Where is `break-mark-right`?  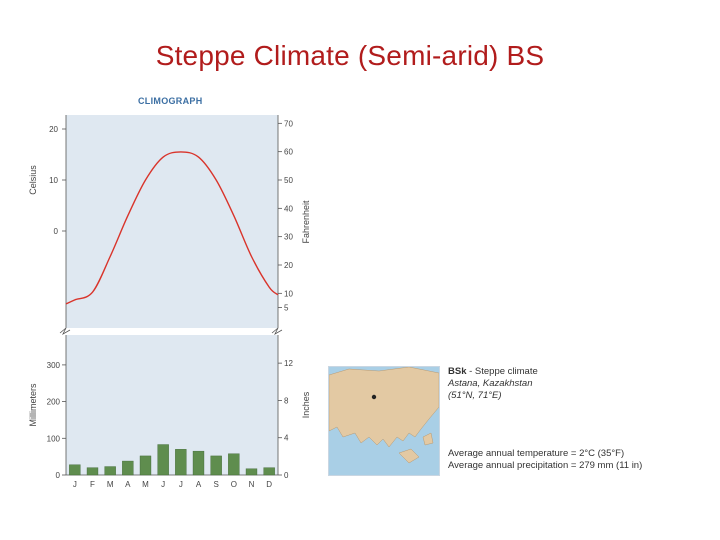 break-mark-right is located at coordinates (277, 331).